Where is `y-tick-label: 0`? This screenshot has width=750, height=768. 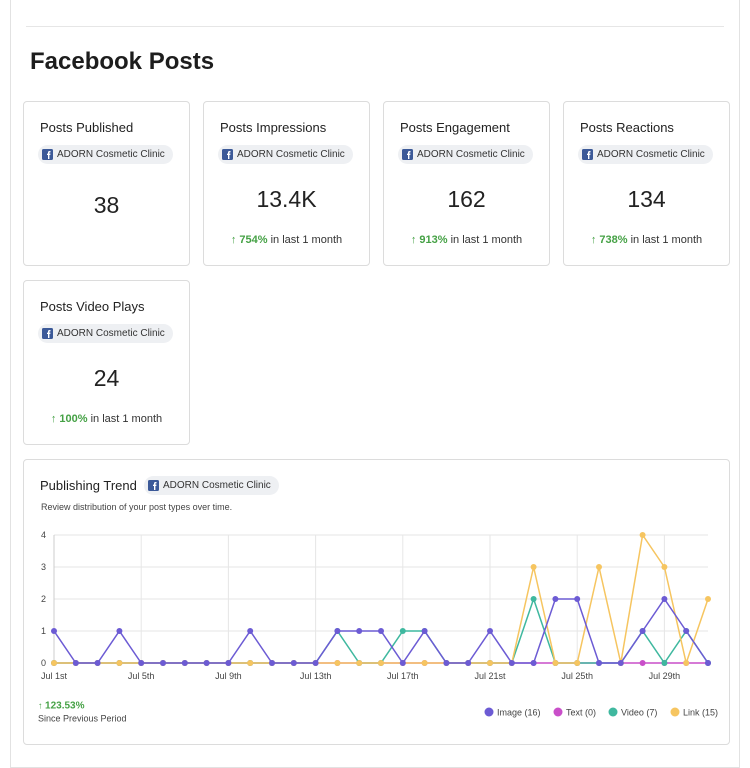 y-tick-label: 0 is located at coordinates (43, 663).